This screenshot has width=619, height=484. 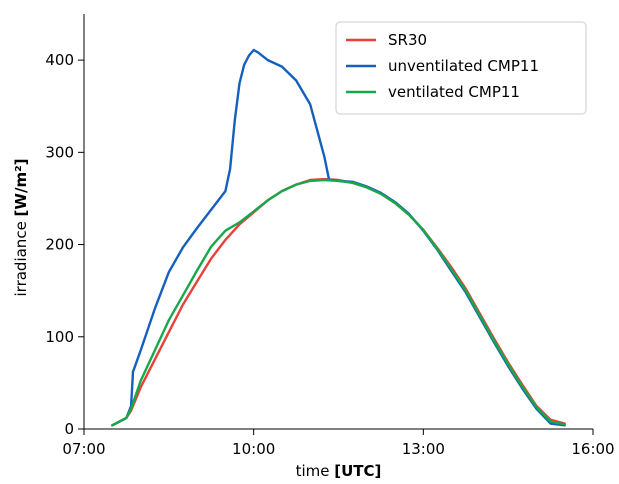 What do you see at coordinates (83, 449) in the screenshot?
I see `x-tick-label: 07:00` at bounding box center [83, 449].